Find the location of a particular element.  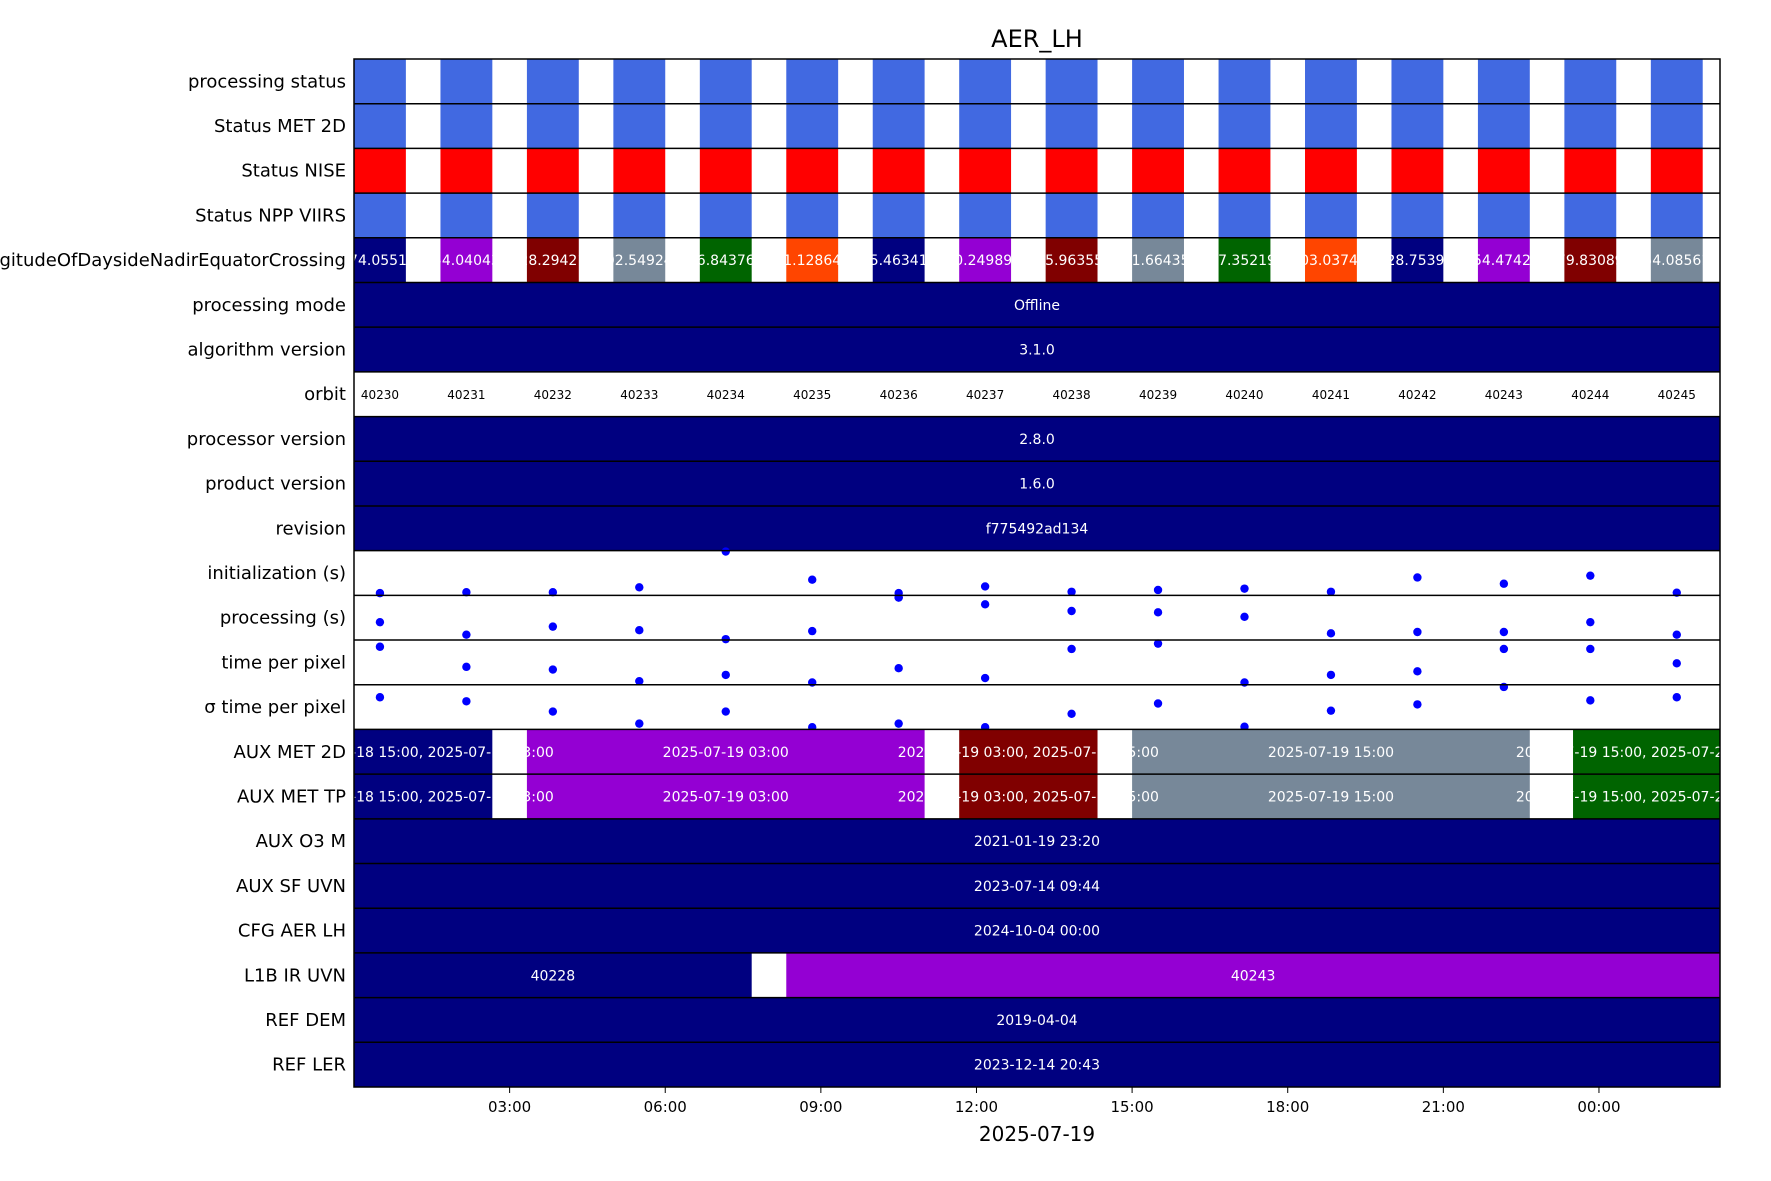

orbit-cell-label: 76.843762 is located at coordinates (726, 261).